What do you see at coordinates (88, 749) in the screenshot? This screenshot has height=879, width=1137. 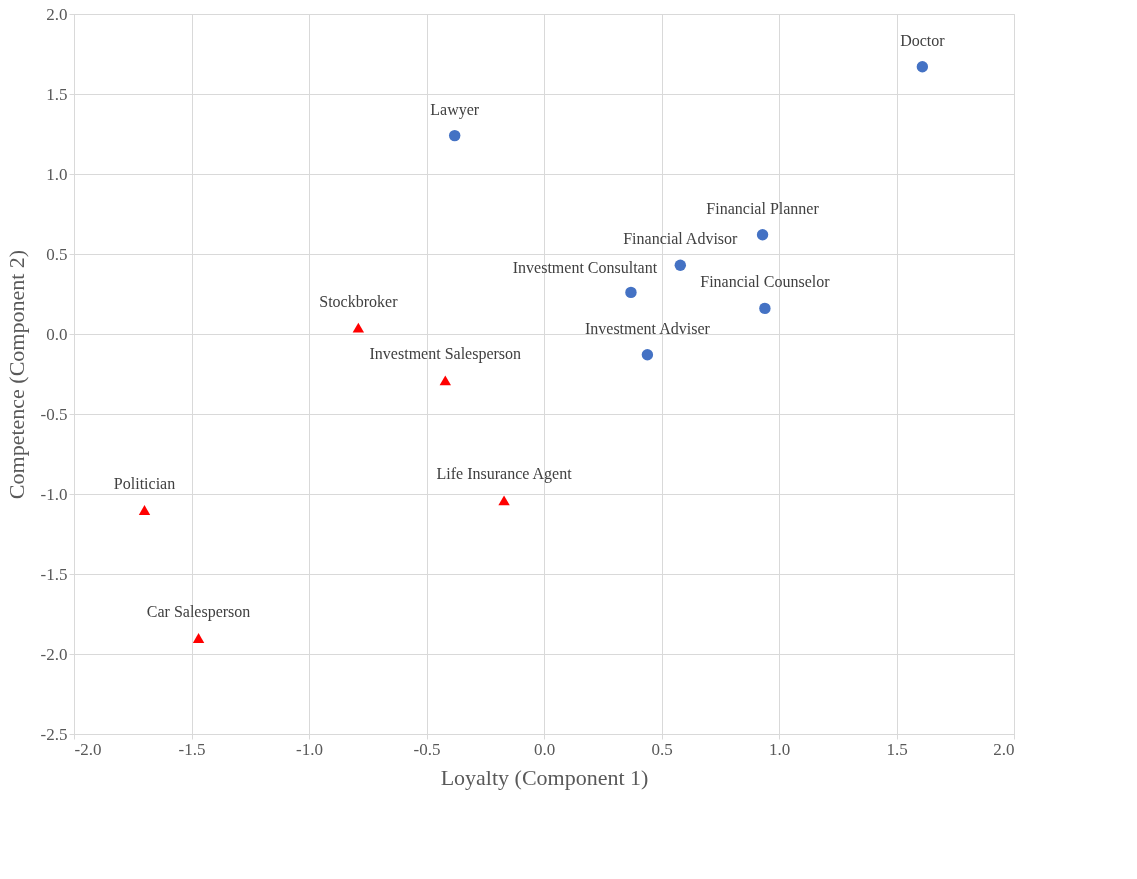 I see `x-tick-label: -2.0` at bounding box center [88, 749].